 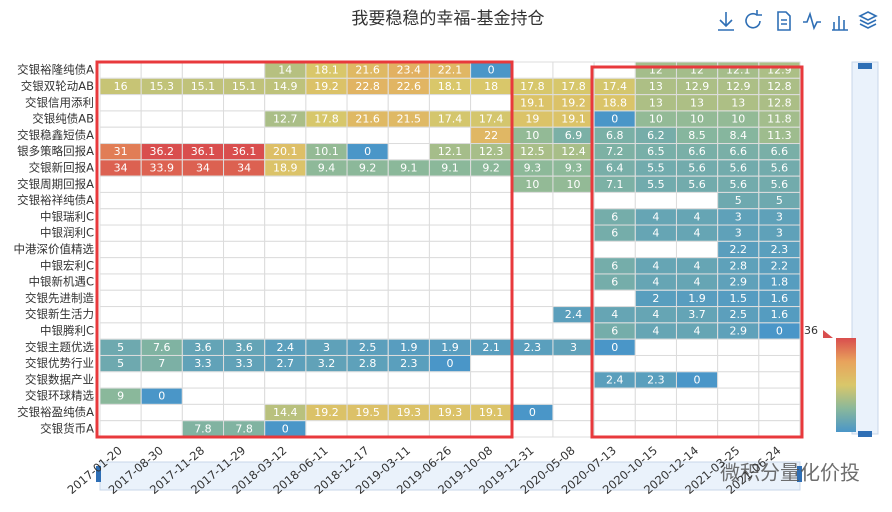 I want to click on cell-label: 5, so click(x=779, y=200).